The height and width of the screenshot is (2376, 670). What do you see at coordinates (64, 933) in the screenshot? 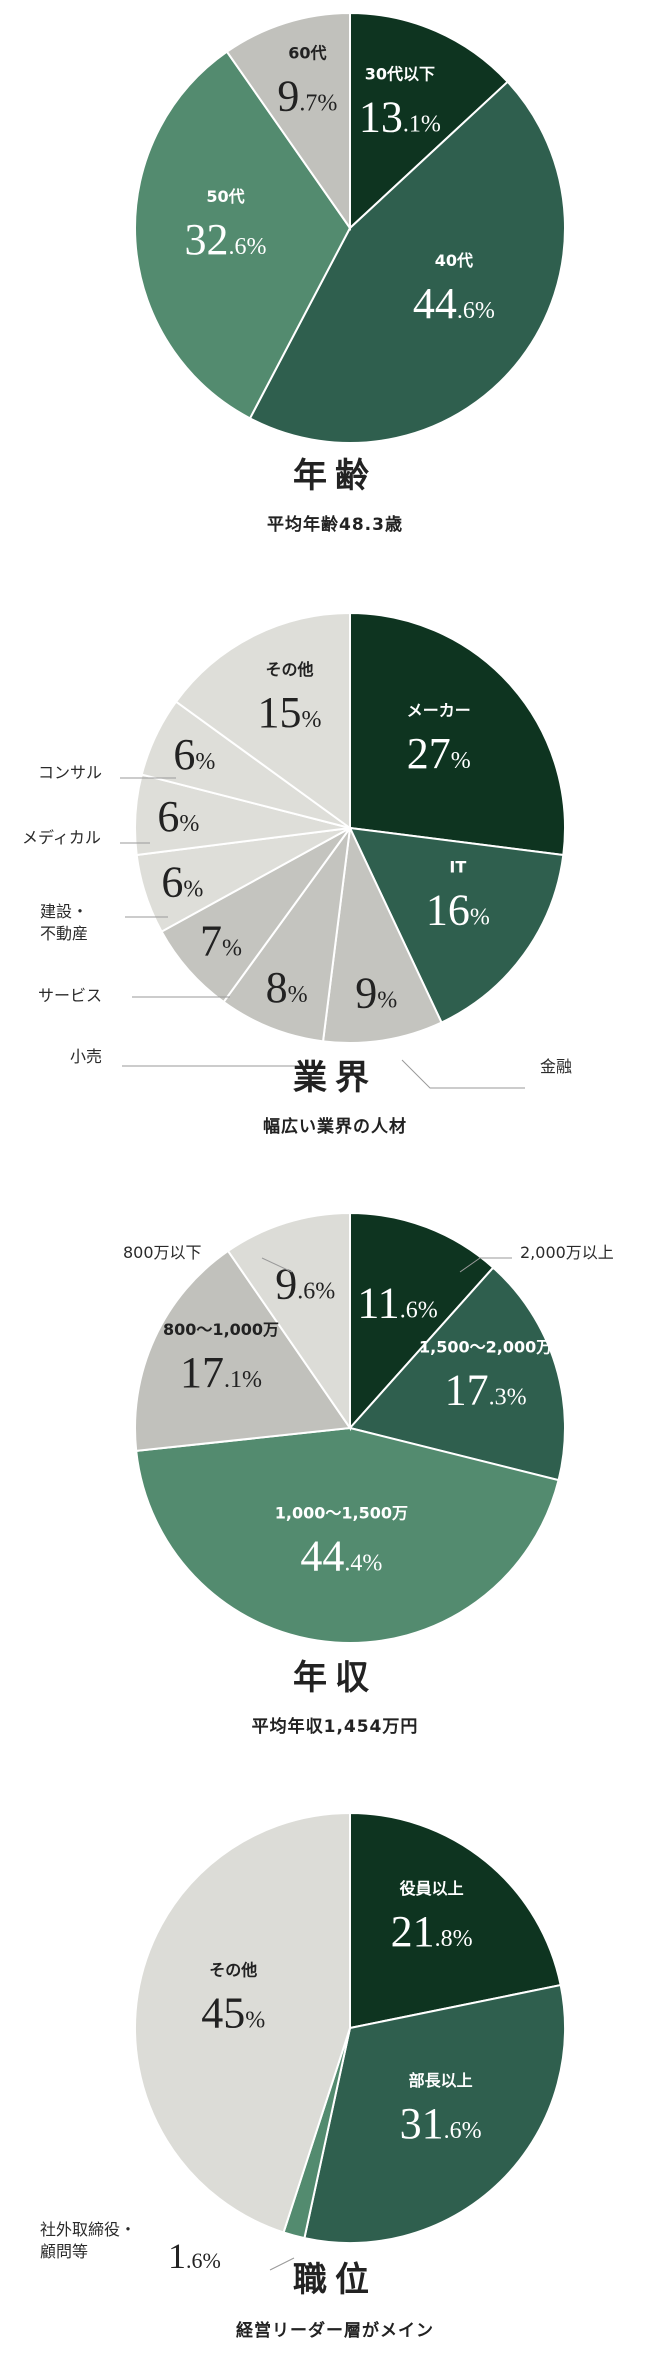
I see `slice-callout-label: 不動産` at bounding box center [64, 933].